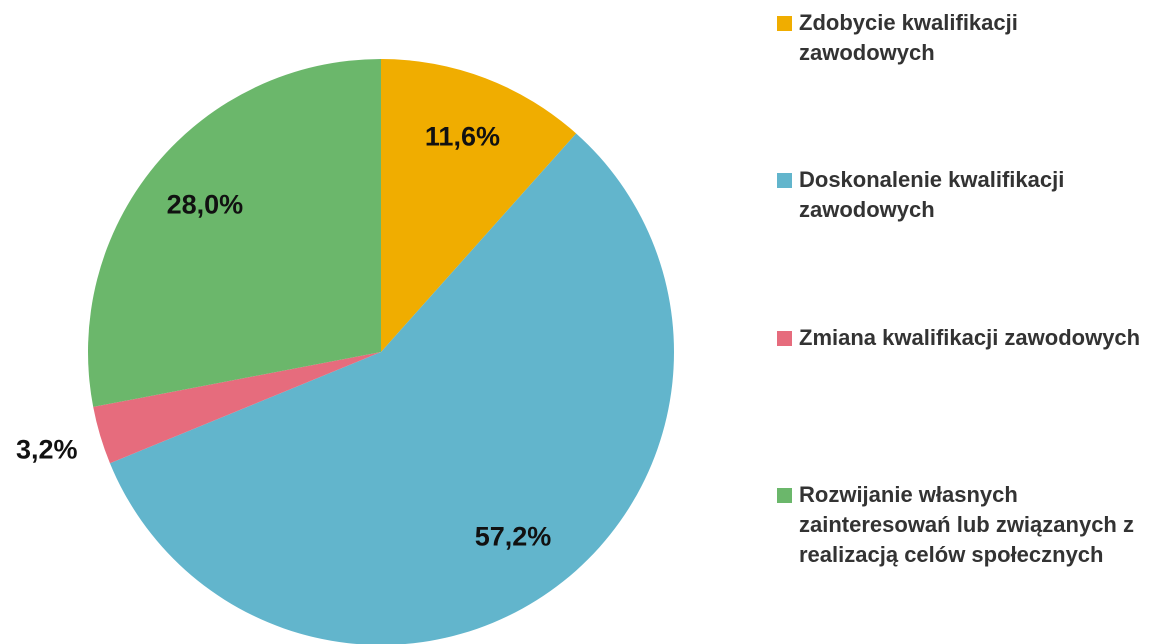 This screenshot has height=644, width=1151. Describe the element at coordinates (513, 537) in the screenshot. I see `data-label: 57,2%` at that location.